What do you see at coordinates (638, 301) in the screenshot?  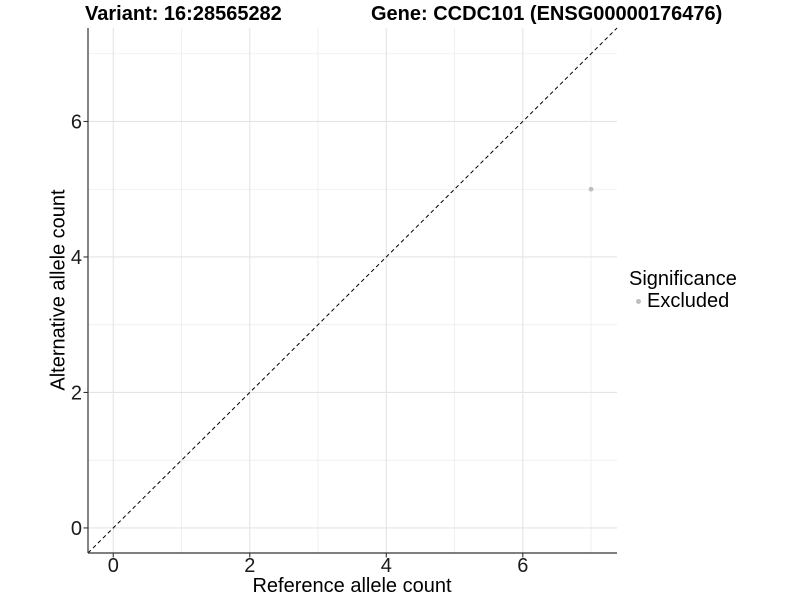 I see `legend-point-icon` at bounding box center [638, 301].